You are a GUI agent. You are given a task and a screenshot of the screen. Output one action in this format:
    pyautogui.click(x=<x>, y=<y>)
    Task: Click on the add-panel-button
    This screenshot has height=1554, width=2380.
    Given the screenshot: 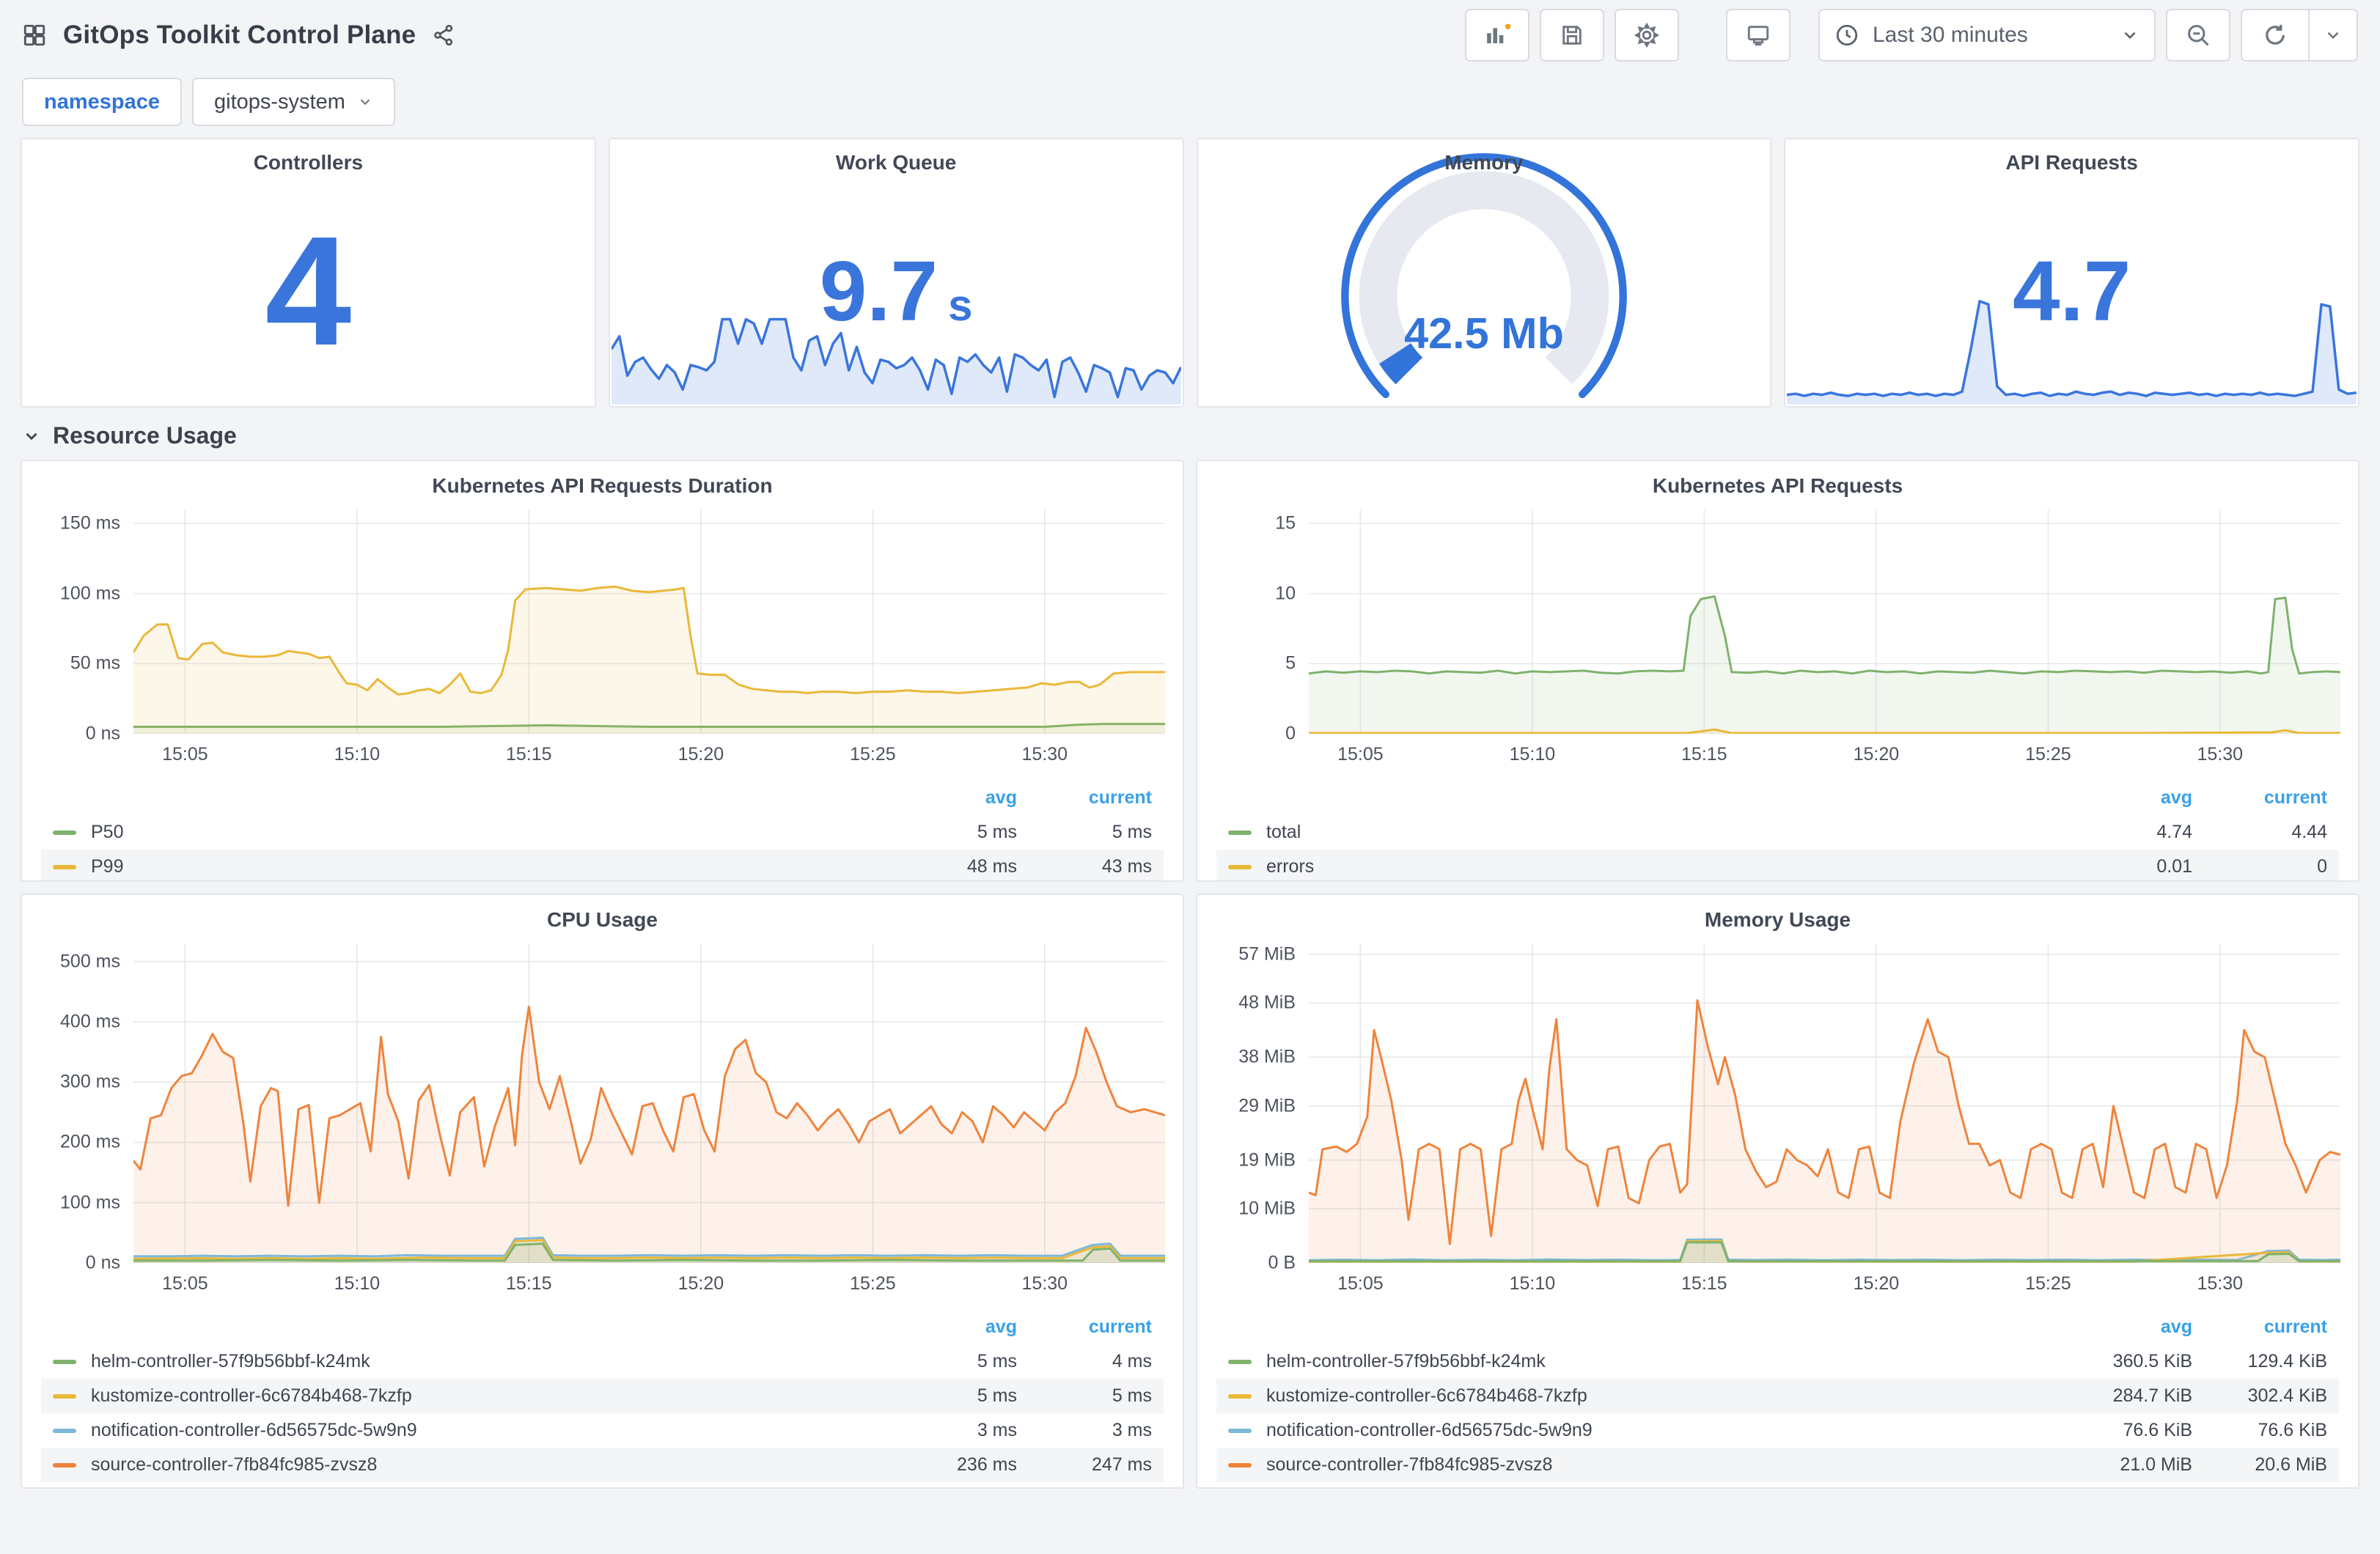 What is the action you would take?
    pyautogui.click(x=1497, y=36)
    